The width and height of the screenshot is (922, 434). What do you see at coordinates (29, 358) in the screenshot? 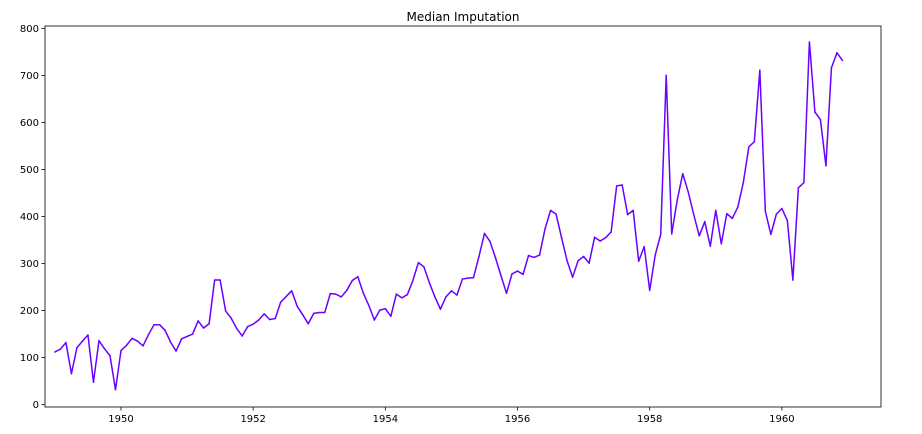
I see `y-tick-label: 100` at bounding box center [29, 358].